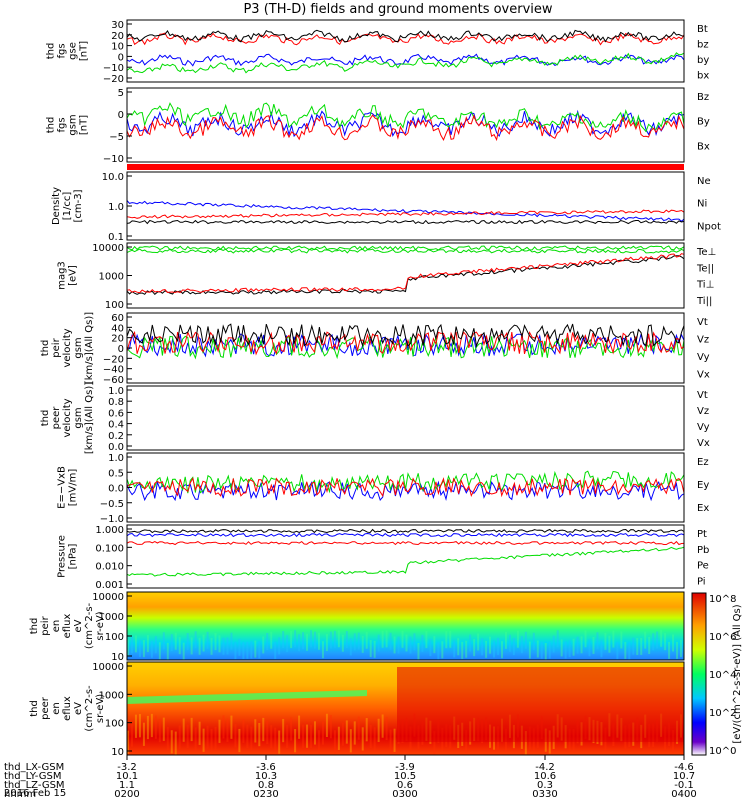 The image size is (750, 800). Describe the element at coordinates (109, 567) in the screenshot. I see `y-tick-label: 0.010` at that location.